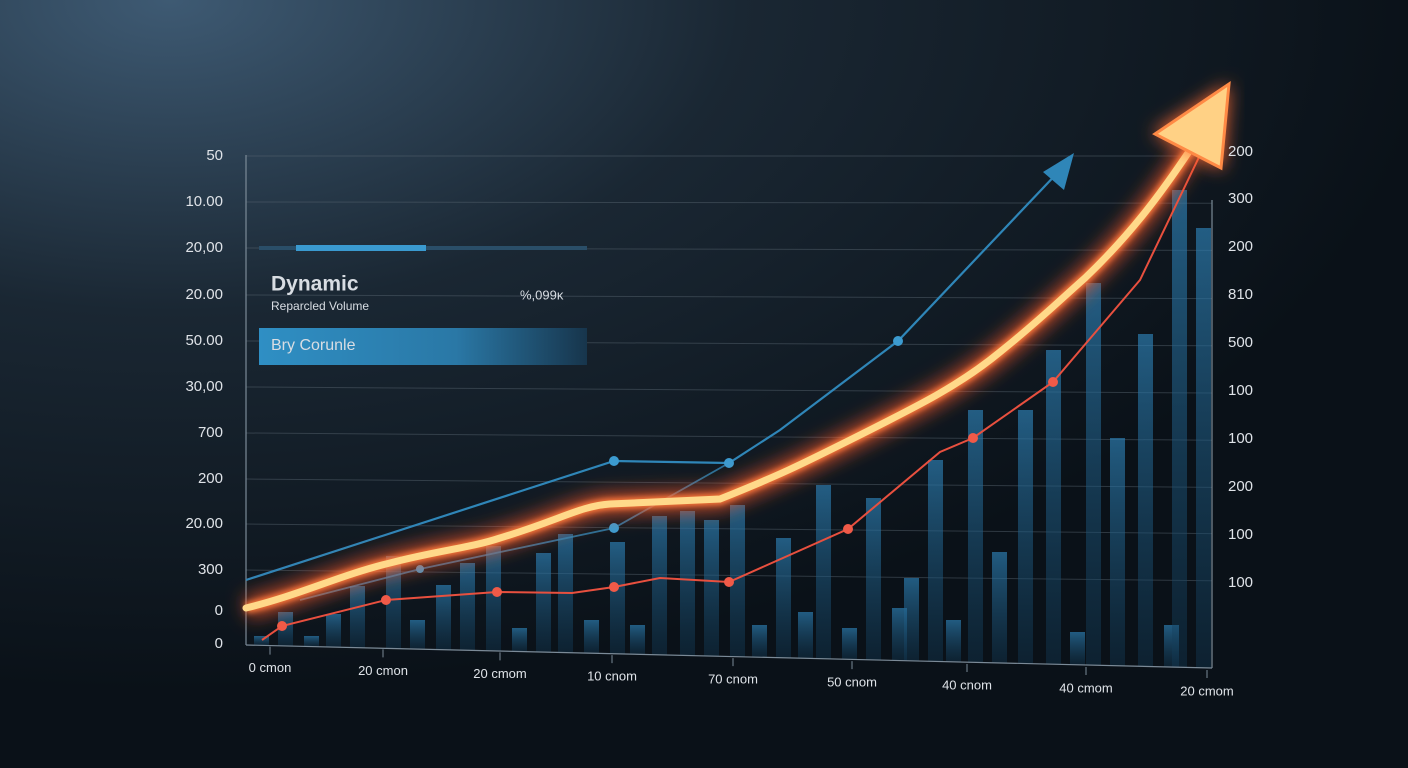  What do you see at coordinates (729, 202) in the screenshot?
I see `grid-line` at bounding box center [729, 202].